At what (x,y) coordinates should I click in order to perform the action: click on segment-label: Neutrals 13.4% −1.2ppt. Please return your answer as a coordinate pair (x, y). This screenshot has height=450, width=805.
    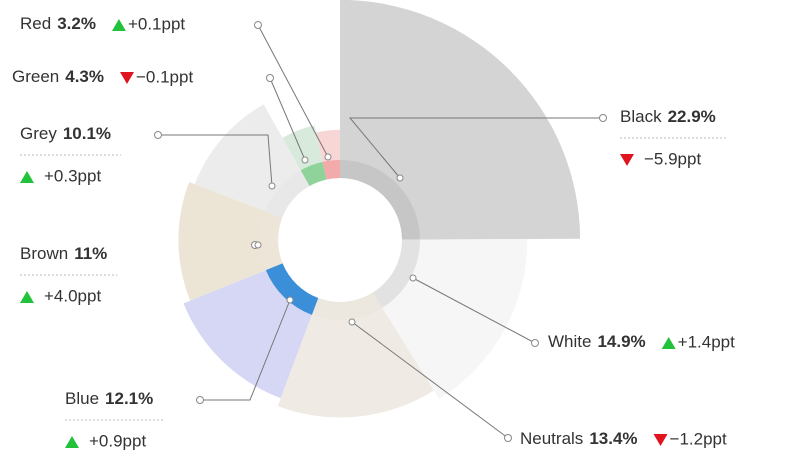
    Looking at the image, I should click on (537, 383).